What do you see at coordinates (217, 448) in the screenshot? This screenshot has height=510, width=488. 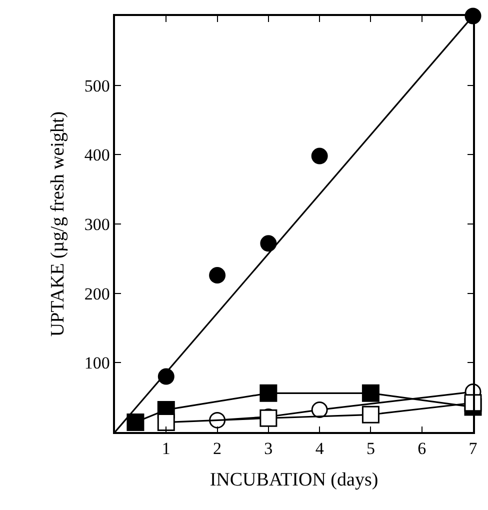 I see `x-tick-label: 2` at bounding box center [217, 448].